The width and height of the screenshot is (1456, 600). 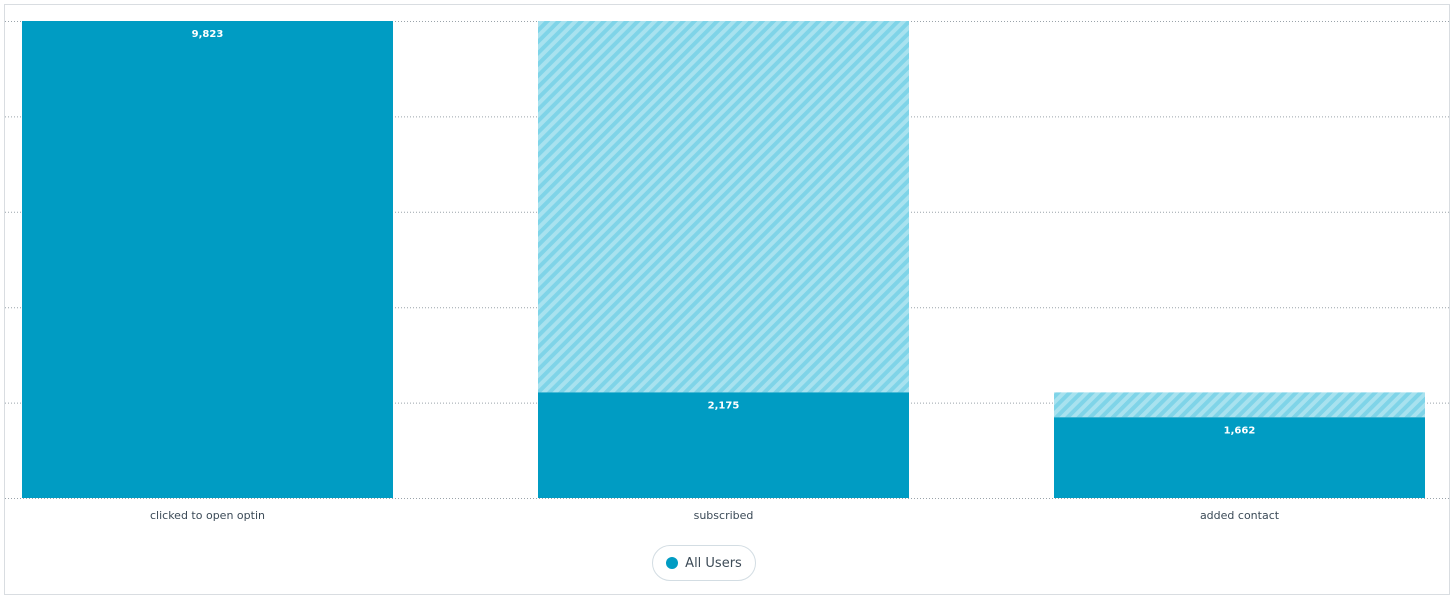 What do you see at coordinates (713, 563) in the screenshot?
I see `legend-label: All Users` at bounding box center [713, 563].